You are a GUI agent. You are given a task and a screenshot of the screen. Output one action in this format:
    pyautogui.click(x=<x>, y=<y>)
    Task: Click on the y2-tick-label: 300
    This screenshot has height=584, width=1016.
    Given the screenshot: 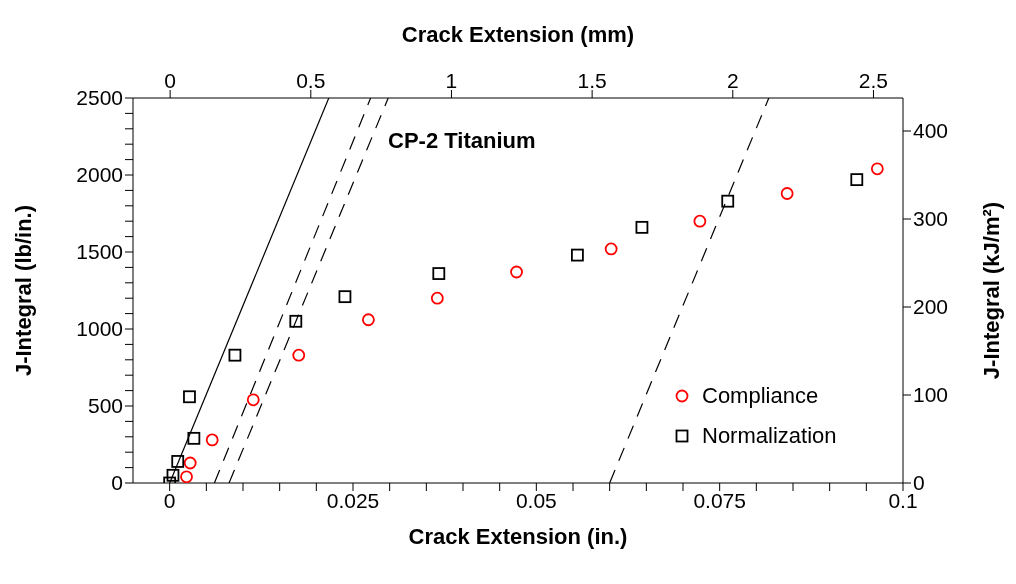 What is the action you would take?
    pyautogui.click(x=931, y=219)
    